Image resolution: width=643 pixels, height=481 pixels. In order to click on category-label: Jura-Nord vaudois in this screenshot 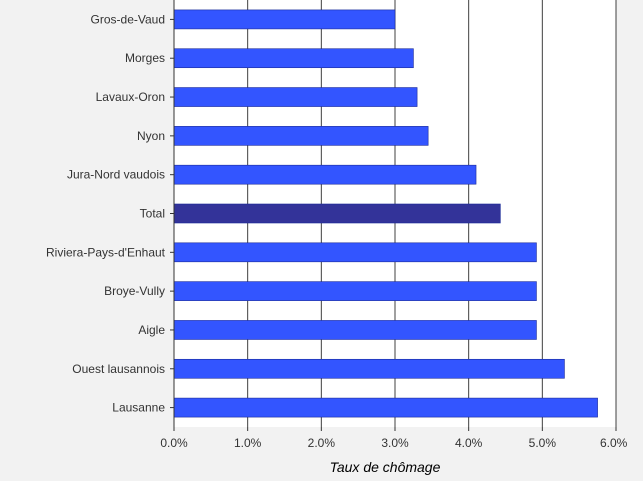, I will do `click(116, 175)`.